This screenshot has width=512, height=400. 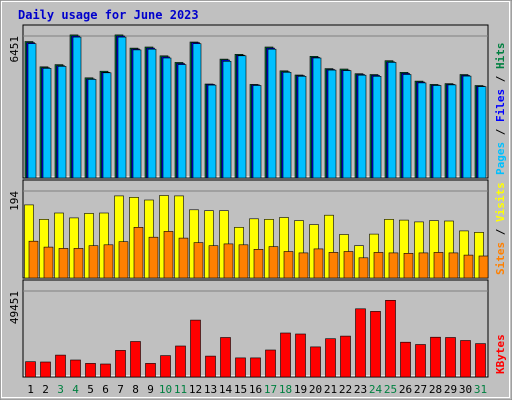 What do you see at coordinates (330, 389) in the screenshot?
I see `x-tick-label-21: 21` at bounding box center [330, 389].